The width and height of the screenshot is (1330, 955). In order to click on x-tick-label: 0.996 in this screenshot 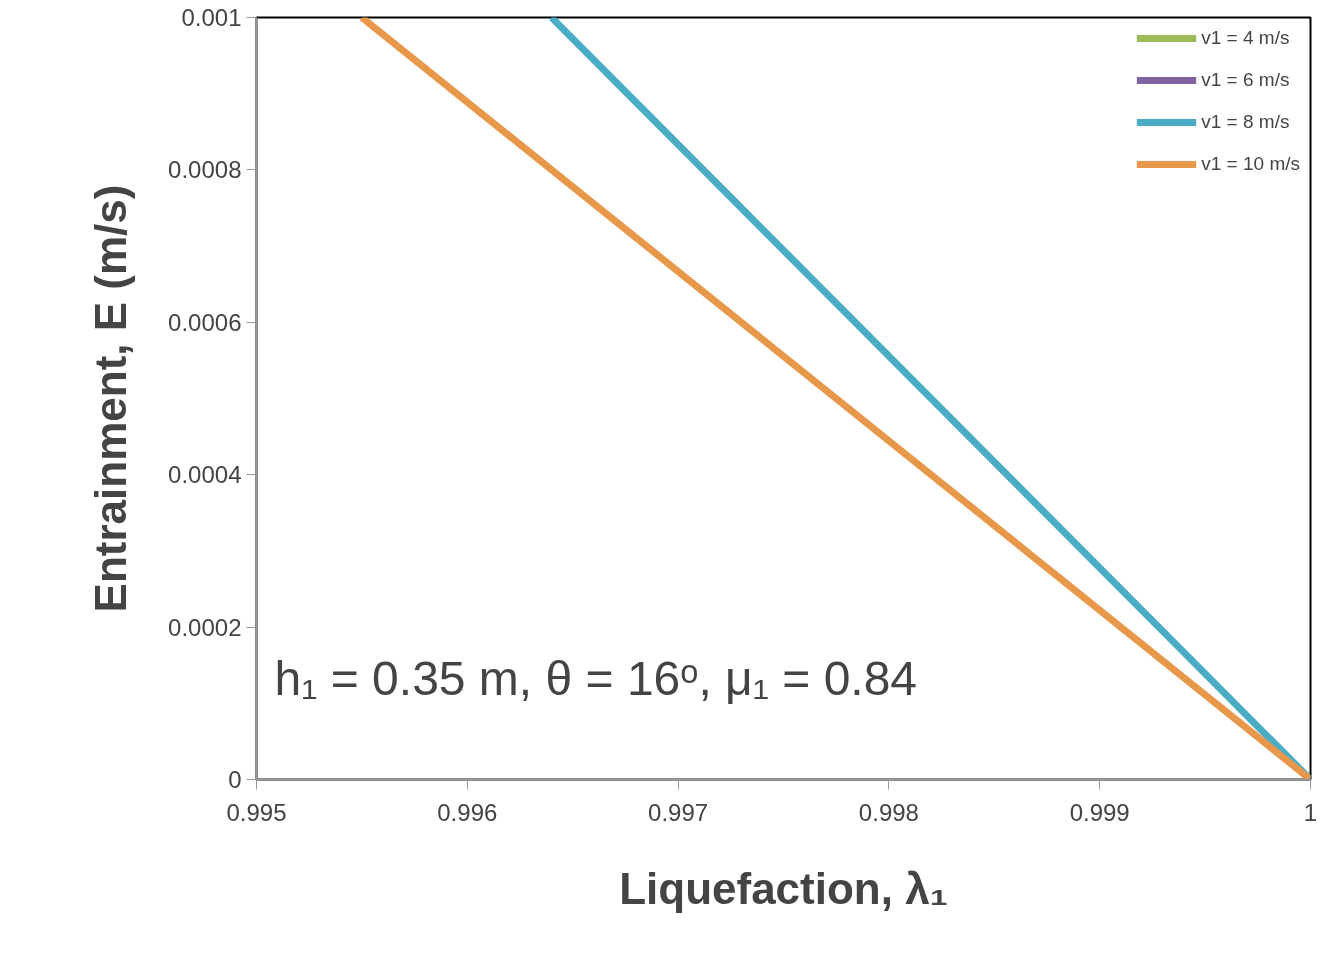, I will do `click(467, 812)`.